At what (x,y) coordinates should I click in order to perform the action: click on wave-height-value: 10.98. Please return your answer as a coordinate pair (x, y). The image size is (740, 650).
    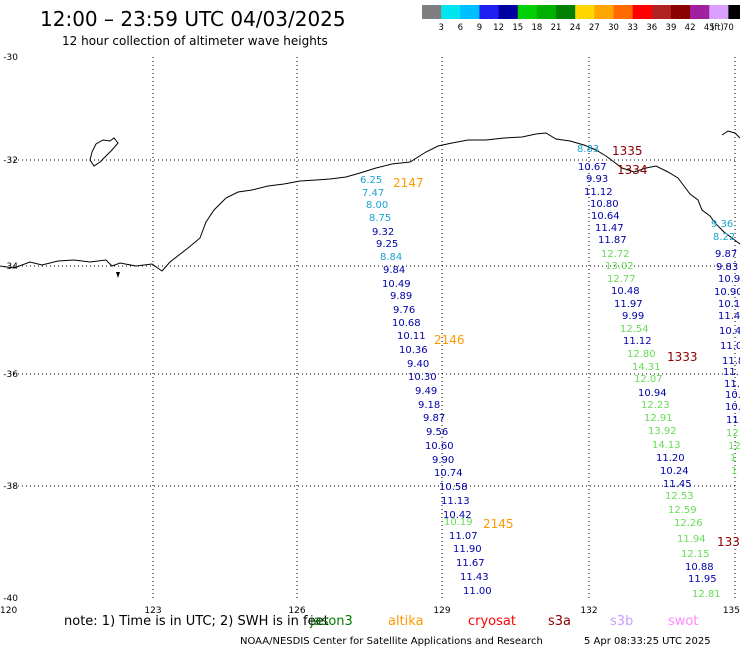
    Looking at the image, I should click on (729, 279).